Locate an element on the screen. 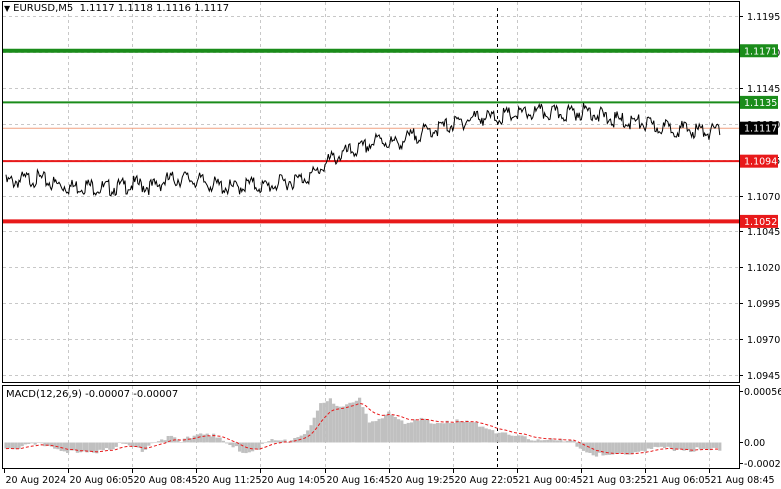 The image size is (781, 489). macd-histogram is located at coordinates (363, 427).